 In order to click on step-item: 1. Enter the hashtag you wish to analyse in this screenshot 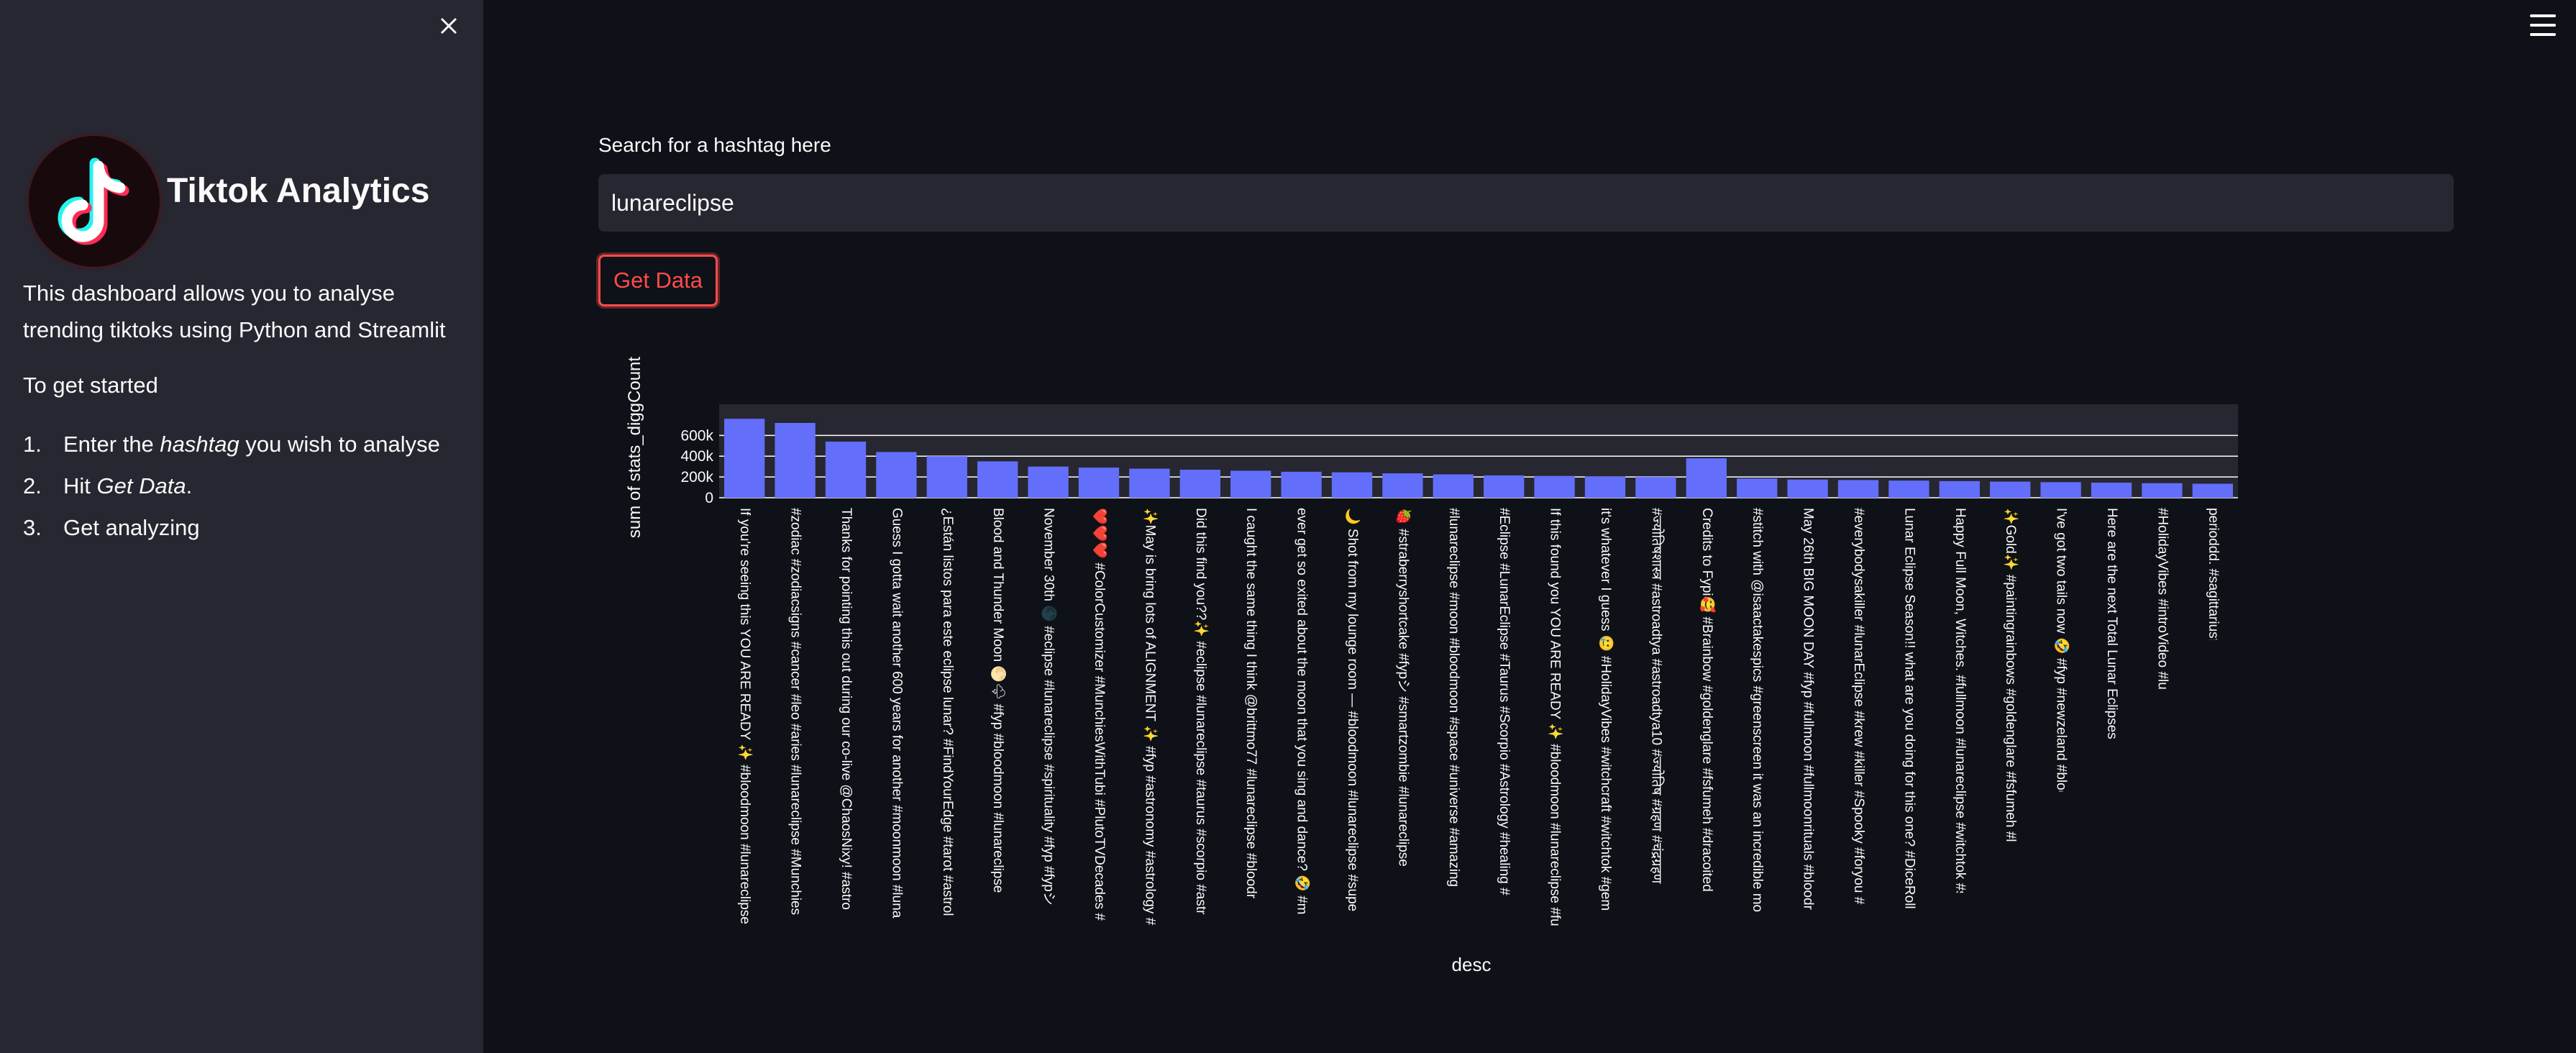, I will do `click(231, 453)`.